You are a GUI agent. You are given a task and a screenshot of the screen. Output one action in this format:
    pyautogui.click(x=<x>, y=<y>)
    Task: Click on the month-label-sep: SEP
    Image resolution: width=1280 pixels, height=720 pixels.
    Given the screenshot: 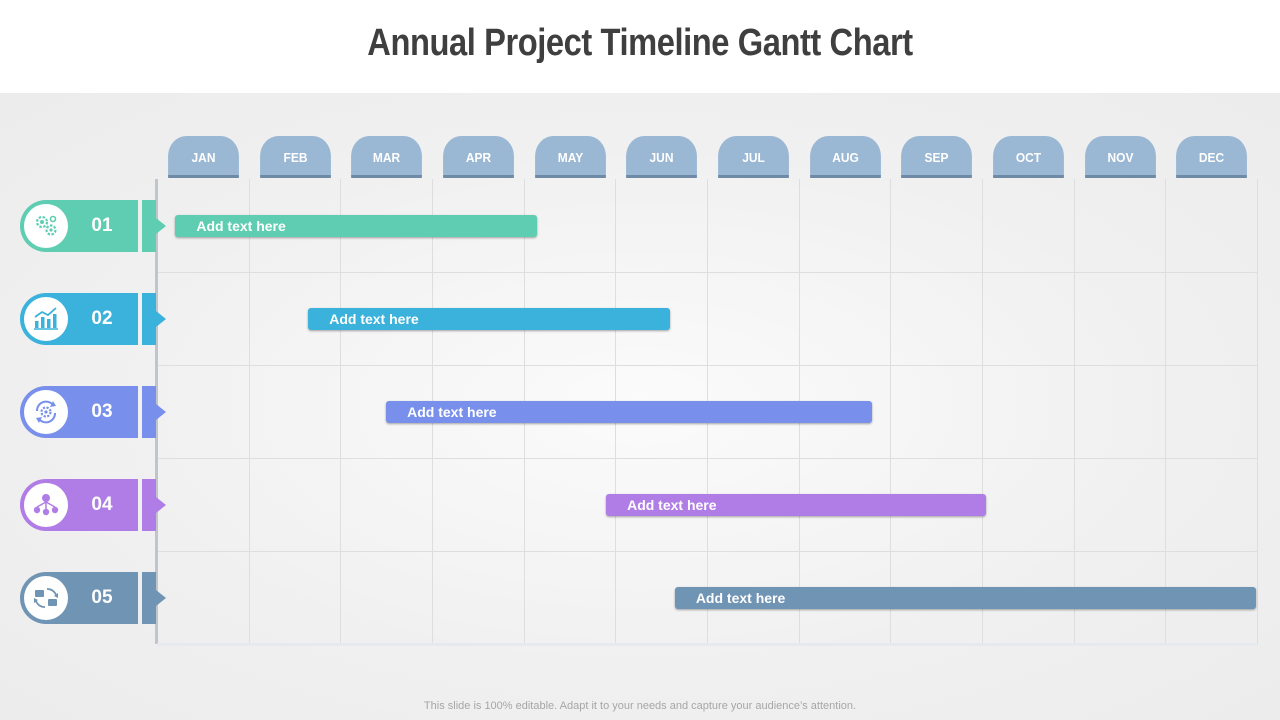 What is the action you would take?
    pyautogui.click(x=937, y=157)
    